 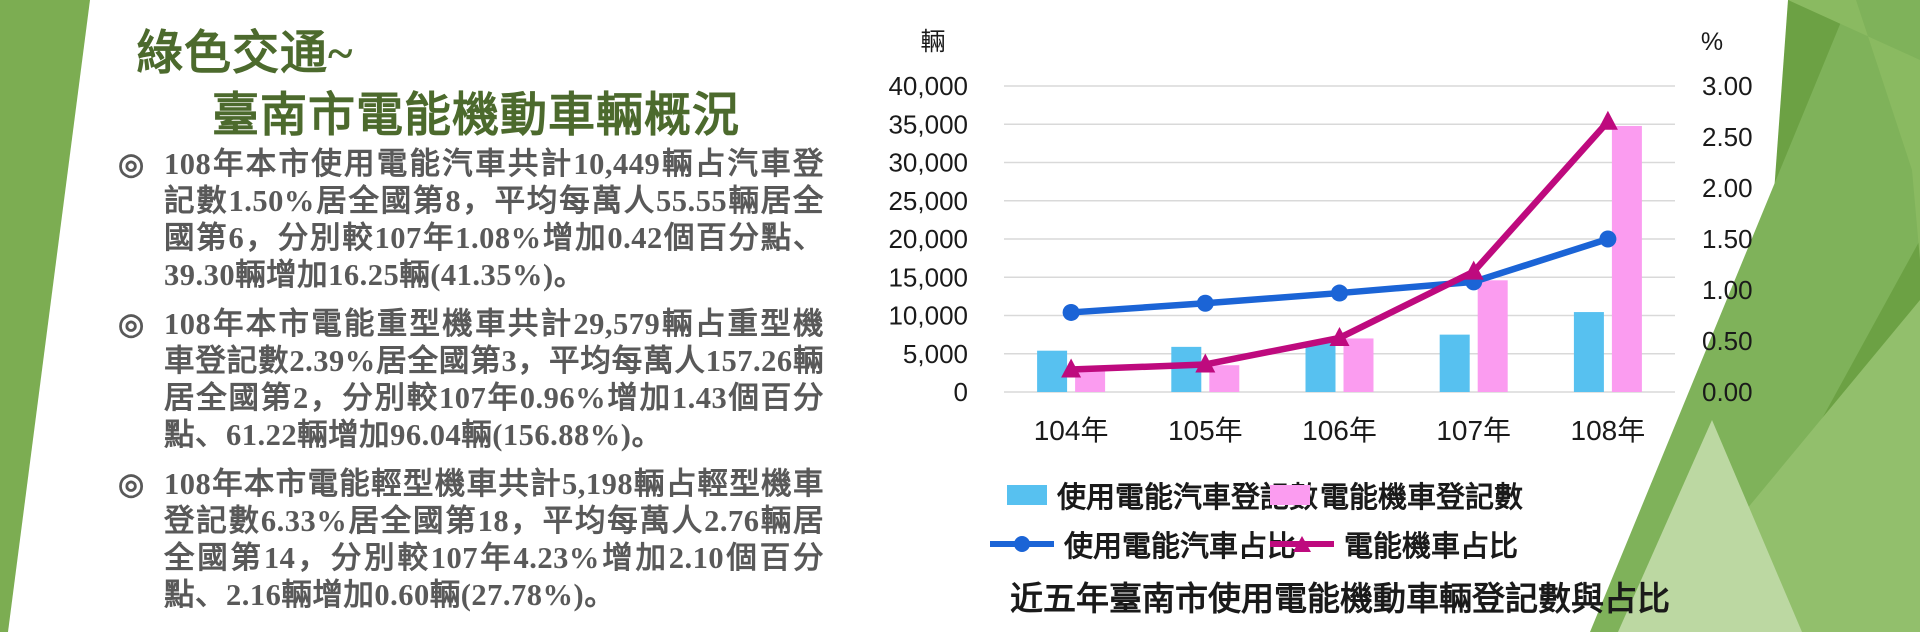 What do you see at coordinates (935, 354) in the screenshot?
I see `svg-text: 5,000` at bounding box center [935, 354].